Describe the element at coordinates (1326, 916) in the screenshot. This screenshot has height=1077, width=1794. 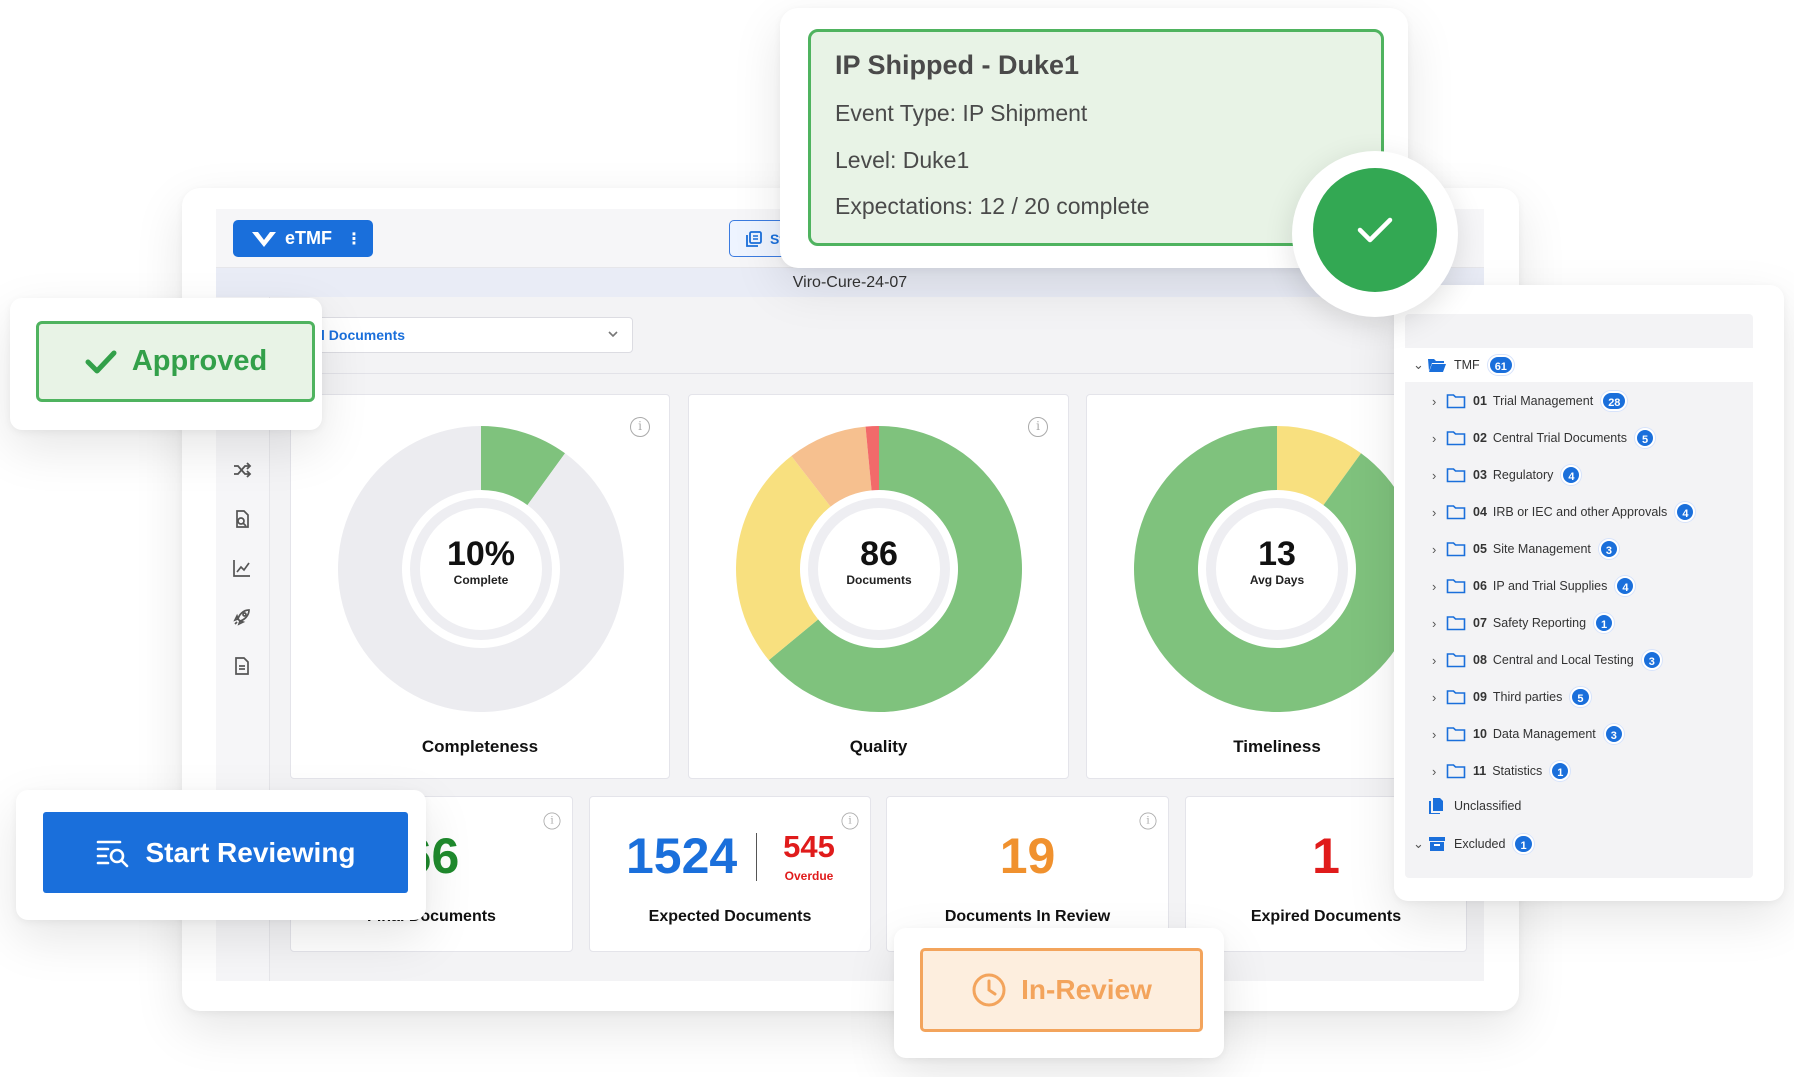
I see `expired-documents-label: Expired Documents` at that location.